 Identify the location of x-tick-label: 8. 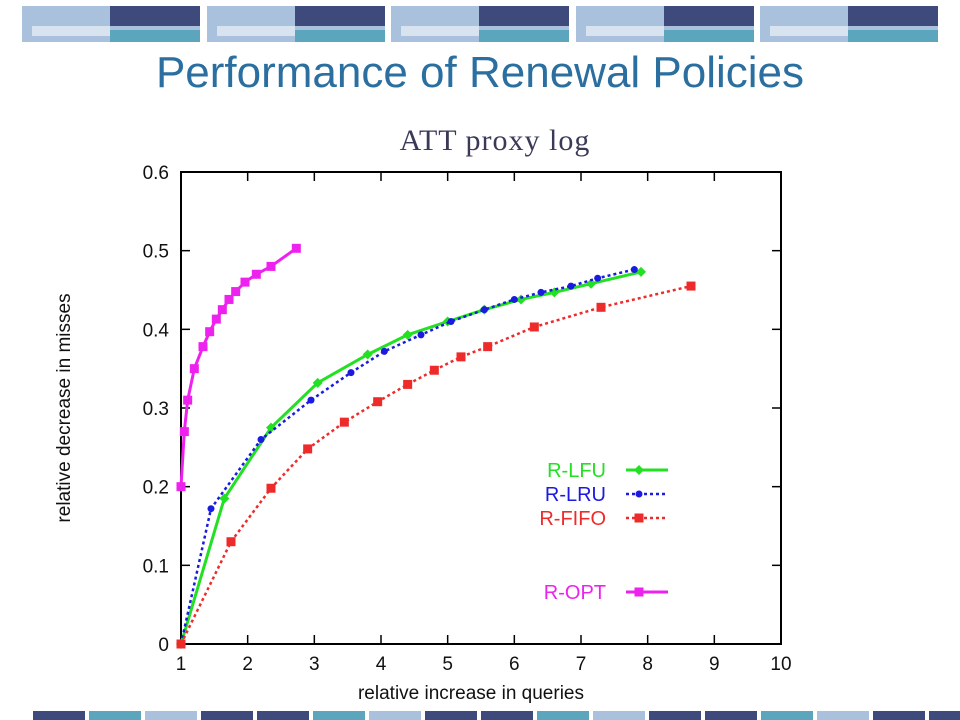
(647, 664).